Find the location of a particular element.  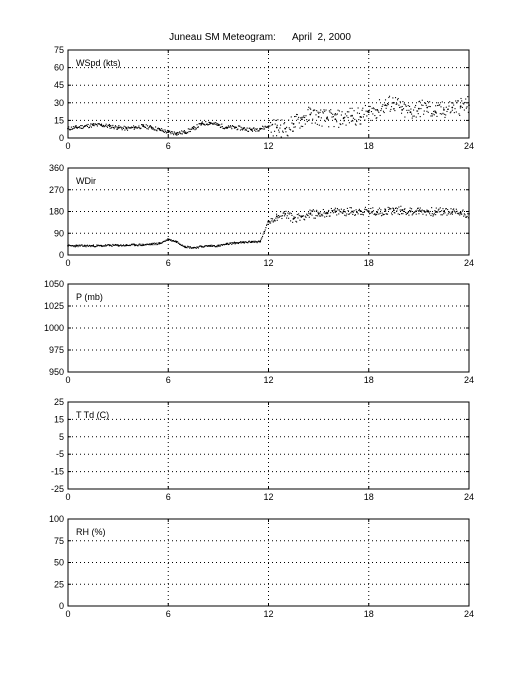

y-tick-label: -25 is located at coordinates (57, 489).